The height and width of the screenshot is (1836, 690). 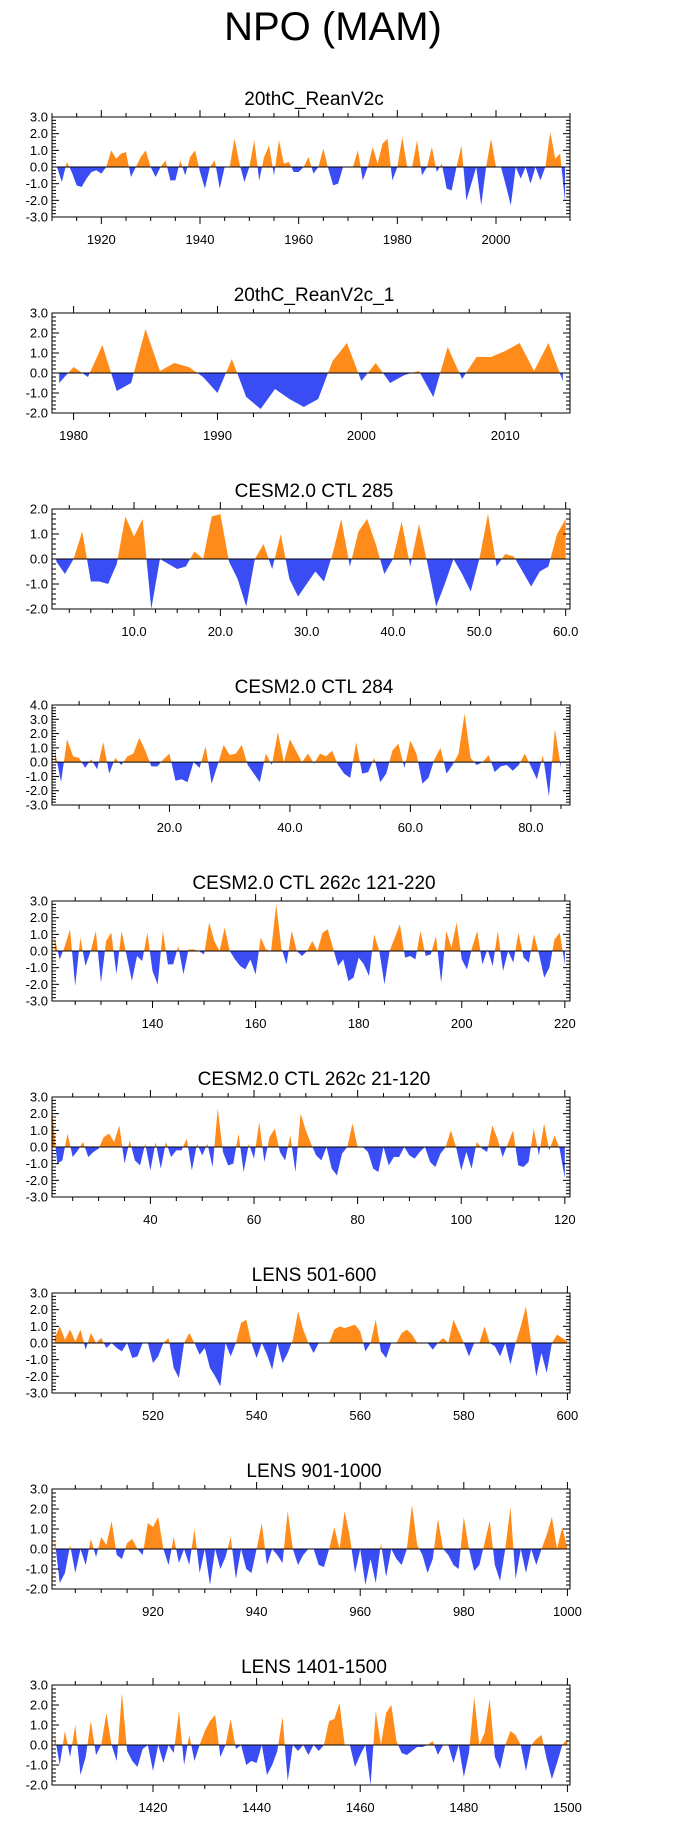 I want to click on x-tick-label: 60, so click(x=254, y=1219).